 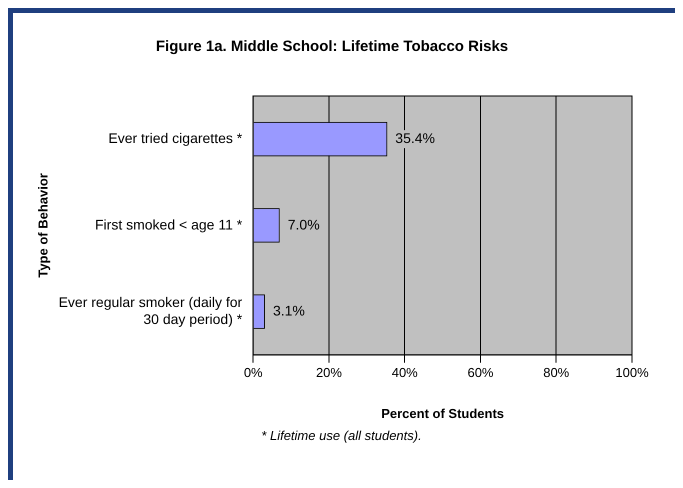 What do you see at coordinates (415, 138) in the screenshot?
I see `data-label: 35.4%` at bounding box center [415, 138].